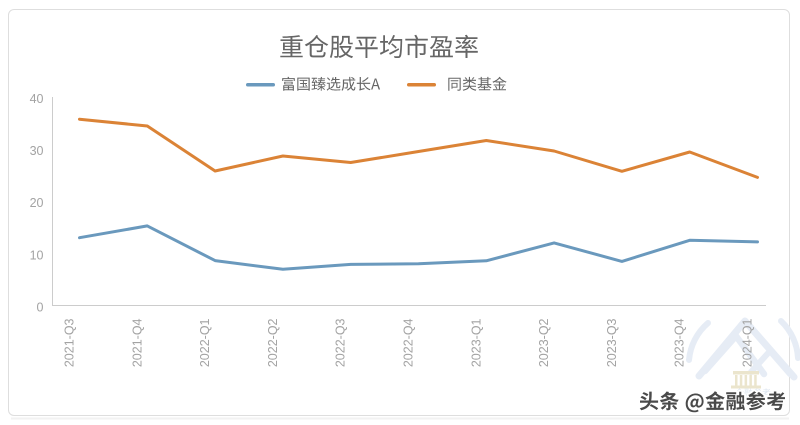  Describe the element at coordinates (137, 342) in the screenshot. I see `svg-text: 2021-Q4` at that location.